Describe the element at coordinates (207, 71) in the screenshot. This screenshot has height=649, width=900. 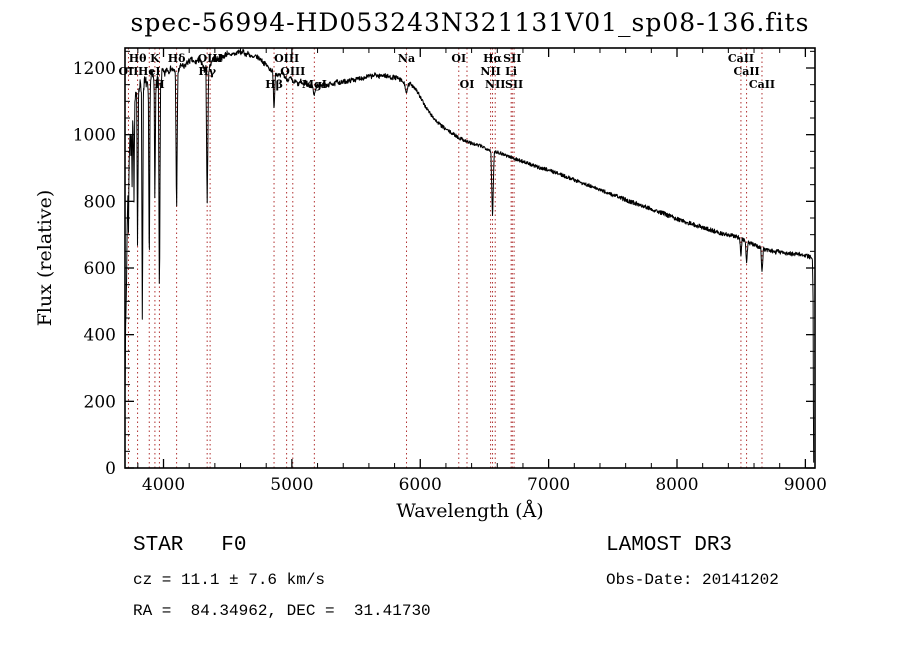
I see `spectral-line-label: Hγ` at that location.